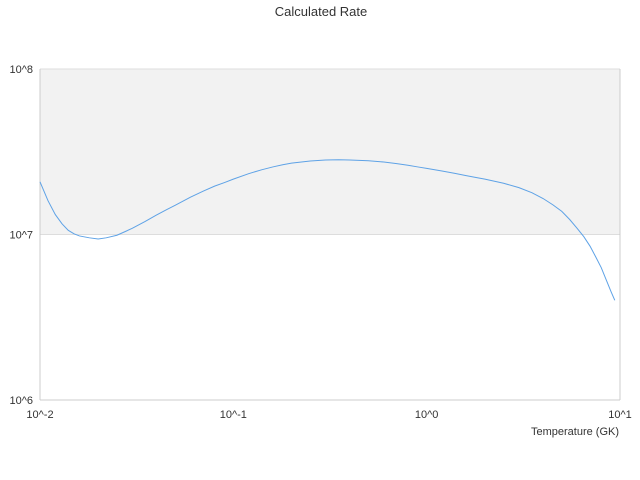 The width and height of the screenshot is (640, 480). What do you see at coordinates (39, 415) in the screenshot?
I see `x-tick-label: 10^-2` at bounding box center [39, 415].